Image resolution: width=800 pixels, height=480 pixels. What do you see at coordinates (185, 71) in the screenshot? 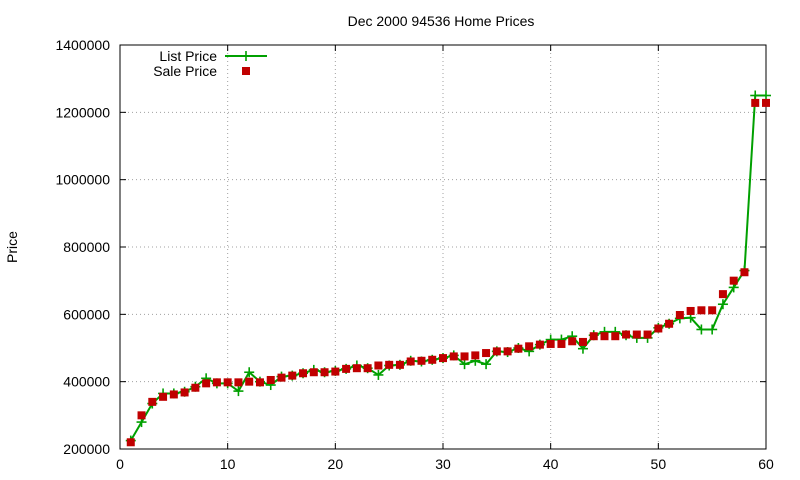
I see `legend-label-sale-price: Sale Price` at bounding box center [185, 71].